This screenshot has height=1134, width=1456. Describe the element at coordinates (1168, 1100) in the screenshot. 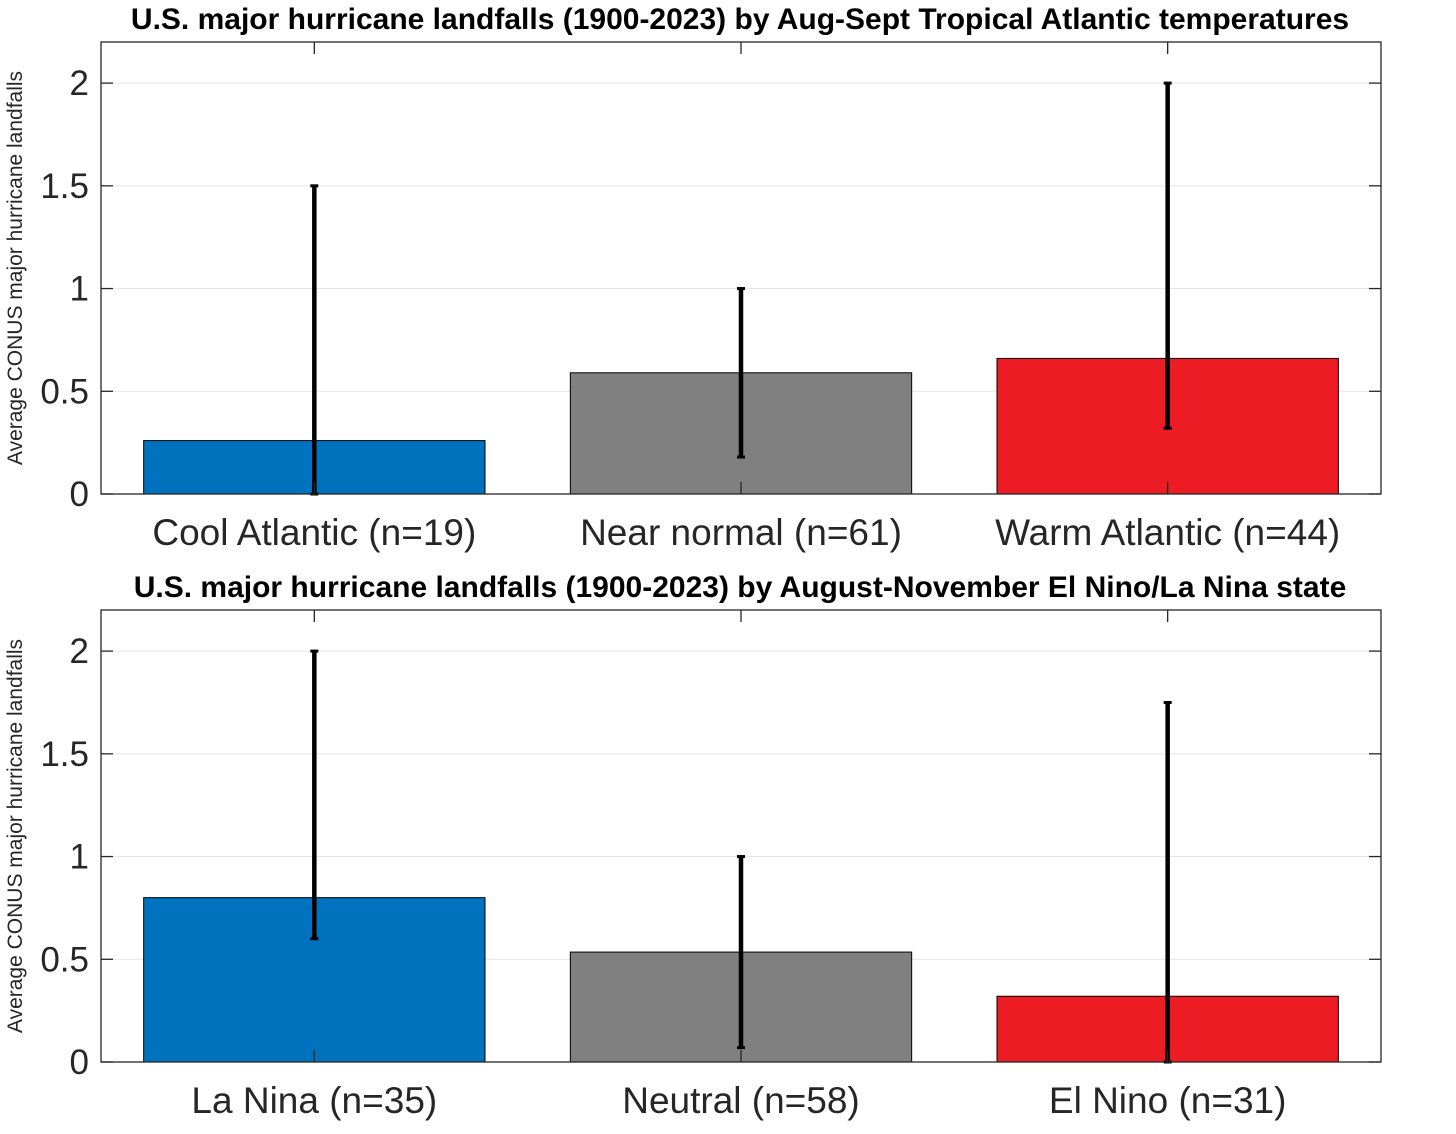

I see `x-tick-label: El Nino (n=31)` at that location.